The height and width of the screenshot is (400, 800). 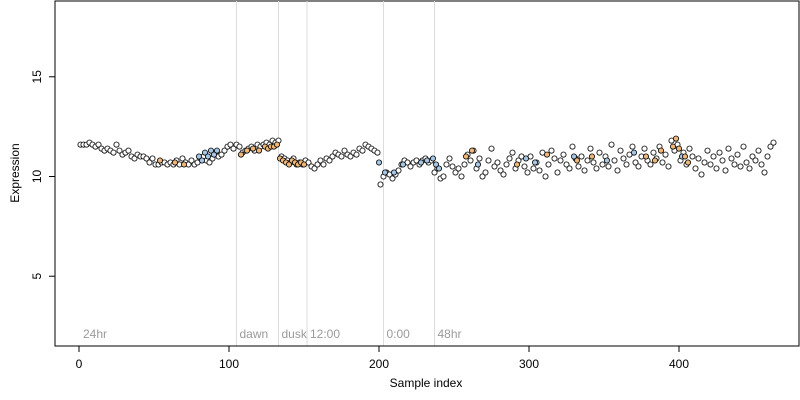 I want to click on data-points, so click(x=427, y=161).